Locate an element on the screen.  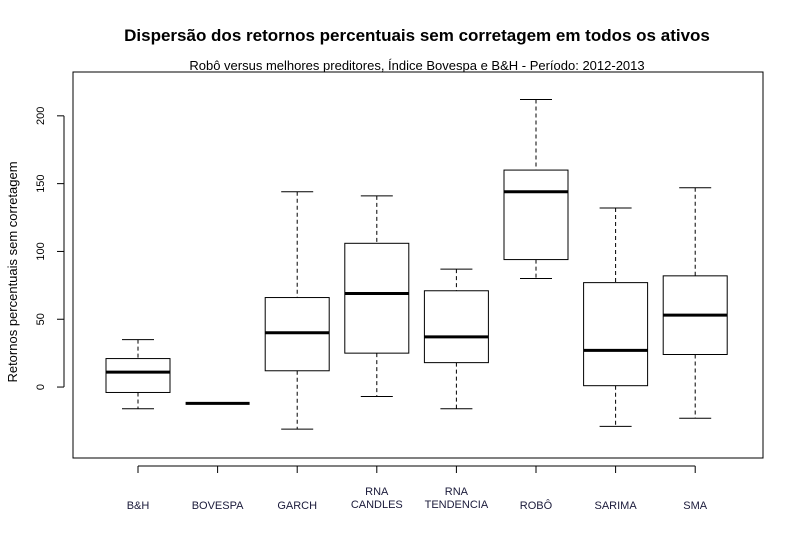
x-tick-label: BOVESPA is located at coordinates (218, 506).